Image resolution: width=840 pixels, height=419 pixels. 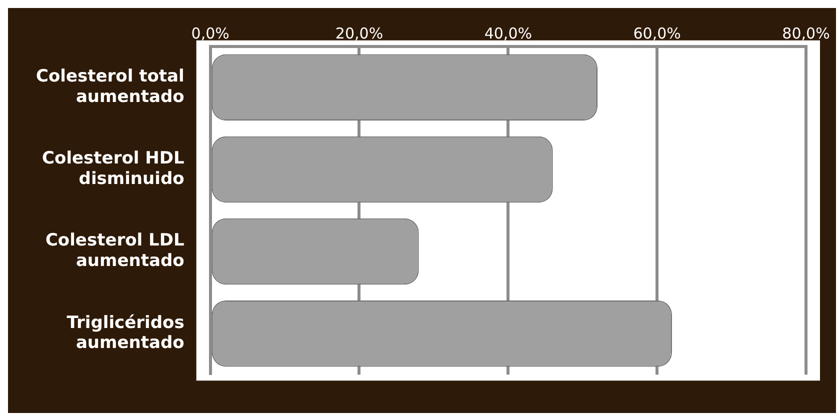 What do you see at coordinates (113, 169) in the screenshot?
I see `y-tick-label: Colesterol HDL disminuido` at bounding box center [113, 169].